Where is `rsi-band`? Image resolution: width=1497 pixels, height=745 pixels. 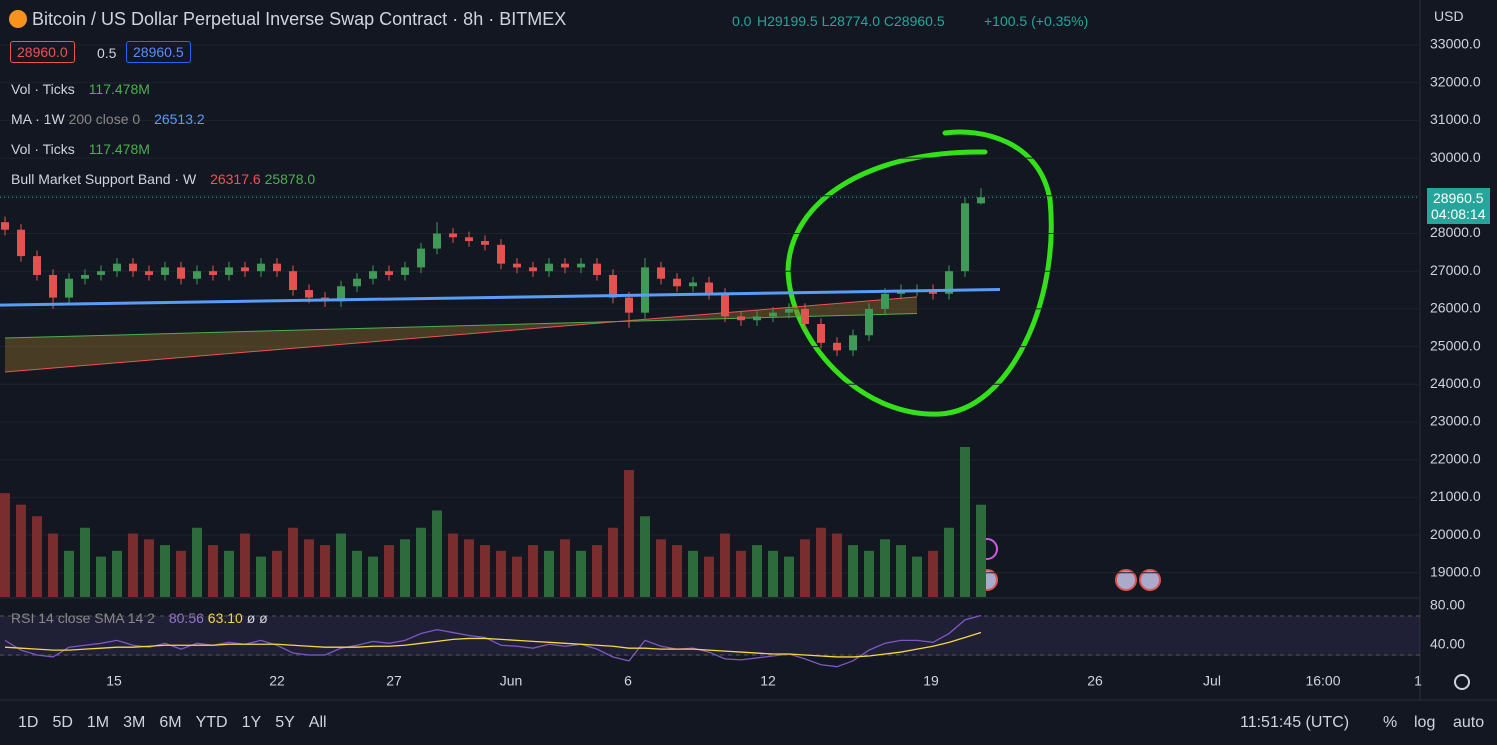
rsi-band is located at coordinates (710, 636).